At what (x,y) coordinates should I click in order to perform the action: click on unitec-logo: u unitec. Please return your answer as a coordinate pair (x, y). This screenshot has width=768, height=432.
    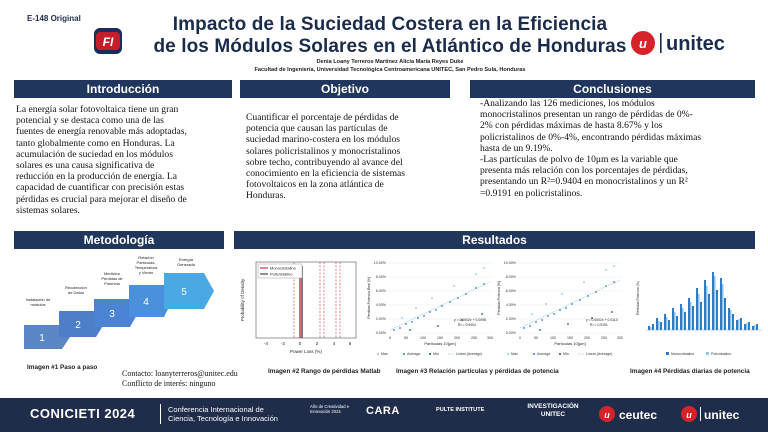
    Looking at the image, I should click on (678, 43).